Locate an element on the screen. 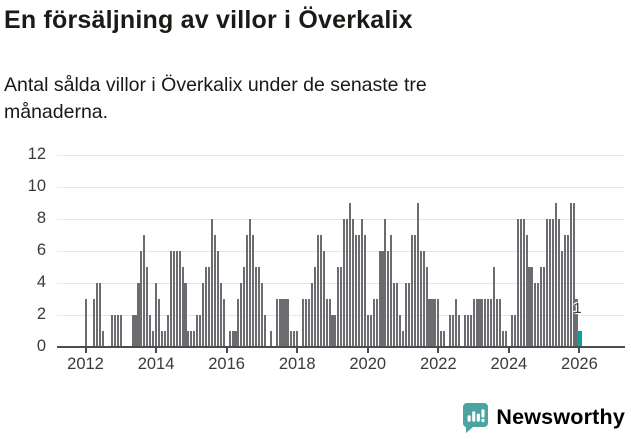 The width and height of the screenshot is (631, 439). y-axis-tick-label: 6 is located at coordinates (41, 250).